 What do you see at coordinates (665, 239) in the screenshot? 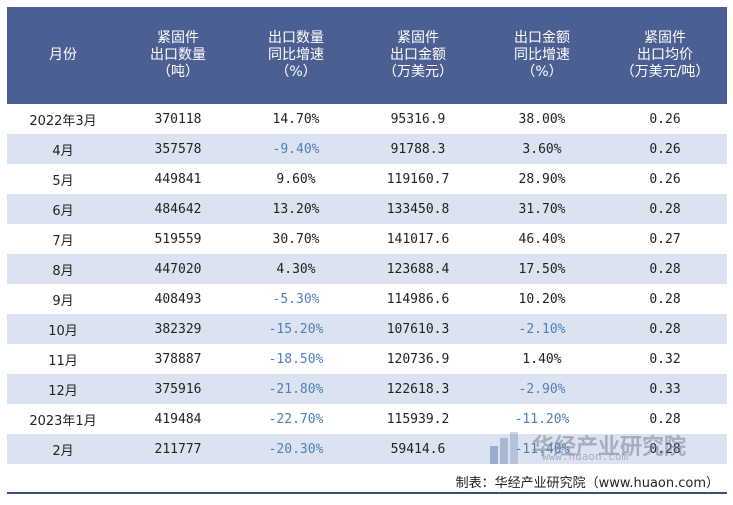
I see `cell-price: 0.27` at bounding box center [665, 239].